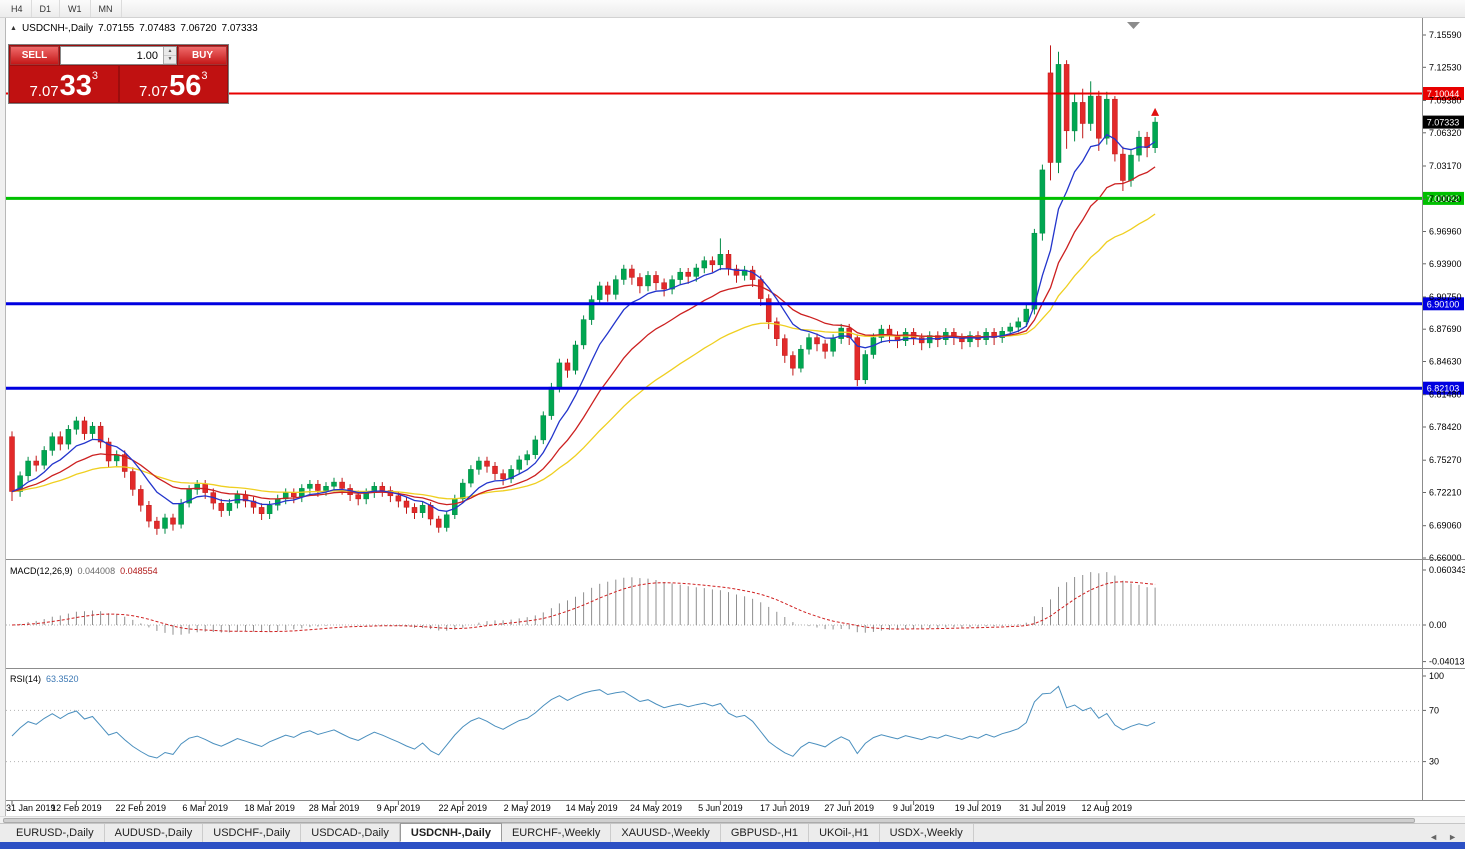 This screenshot has height=849, width=1465. What do you see at coordinates (666, 833) in the screenshot?
I see `chart-tab-xauusdweekly: XAUUSD-,Weekly` at bounding box center [666, 833].